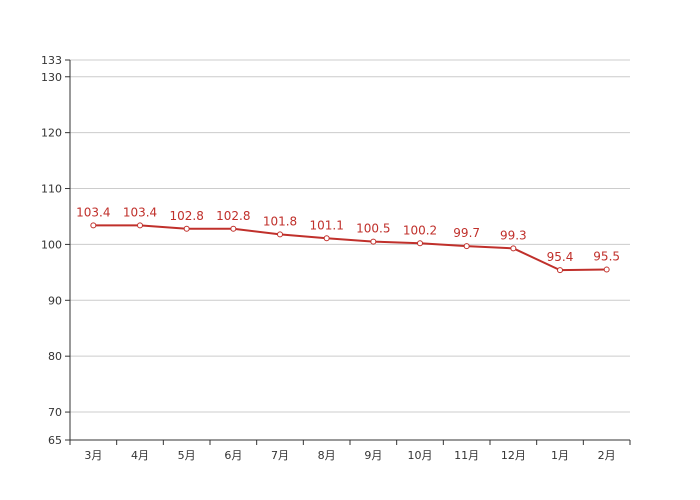 The height and width of the screenshot is (500, 700). I want to click on data-label: 100.5, so click(373, 229).